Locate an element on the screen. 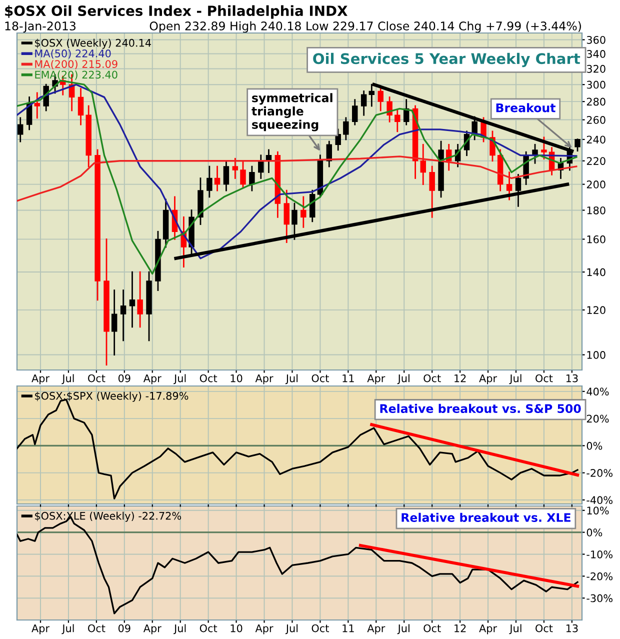 The height and width of the screenshot is (639, 620). y-tick-label: 220 is located at coordinates (596, 161).